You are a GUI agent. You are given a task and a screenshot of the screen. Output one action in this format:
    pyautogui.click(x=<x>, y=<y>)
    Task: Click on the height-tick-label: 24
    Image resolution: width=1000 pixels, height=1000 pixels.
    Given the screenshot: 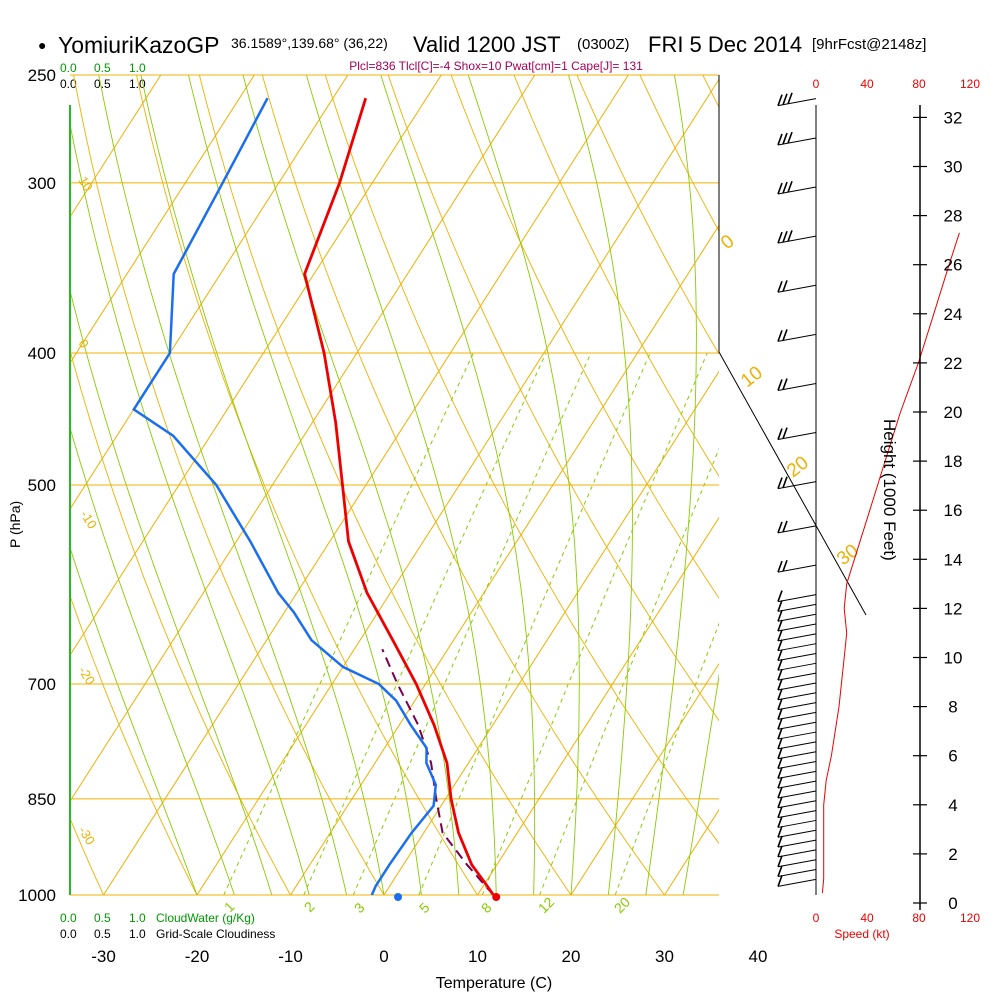 What is the action you would take?
    pyautogui.click(x=953, y=314)
    